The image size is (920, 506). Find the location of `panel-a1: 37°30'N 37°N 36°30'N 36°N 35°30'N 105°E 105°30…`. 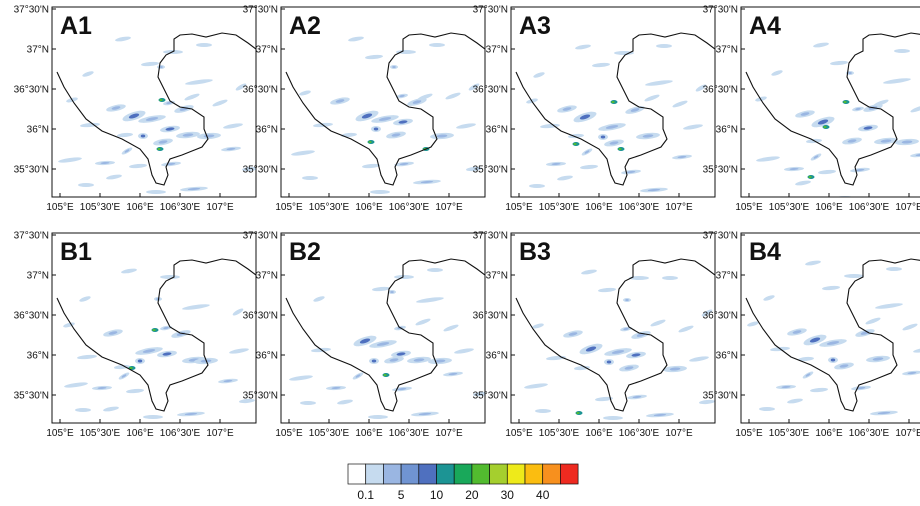

panel-a1: 37°30'N 37°N 36°30'N 36°N 35°30'N 105°E 105°30… is located at coordinates (135, 109).